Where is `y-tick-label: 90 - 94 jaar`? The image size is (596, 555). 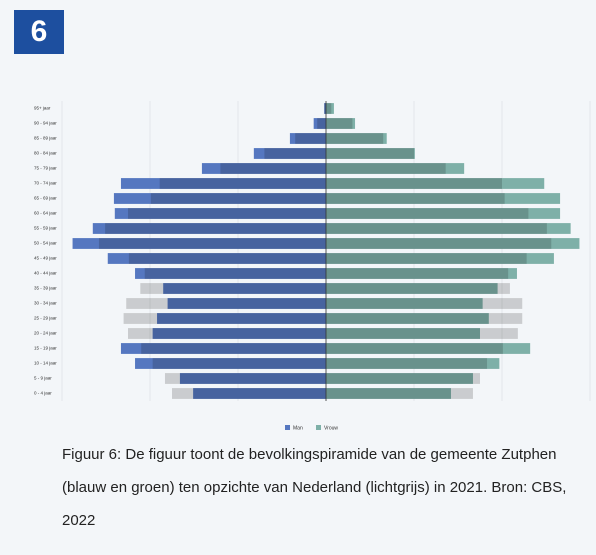 y-tick-label: 90 - 94 jaar is located at coordinates (45, 123).